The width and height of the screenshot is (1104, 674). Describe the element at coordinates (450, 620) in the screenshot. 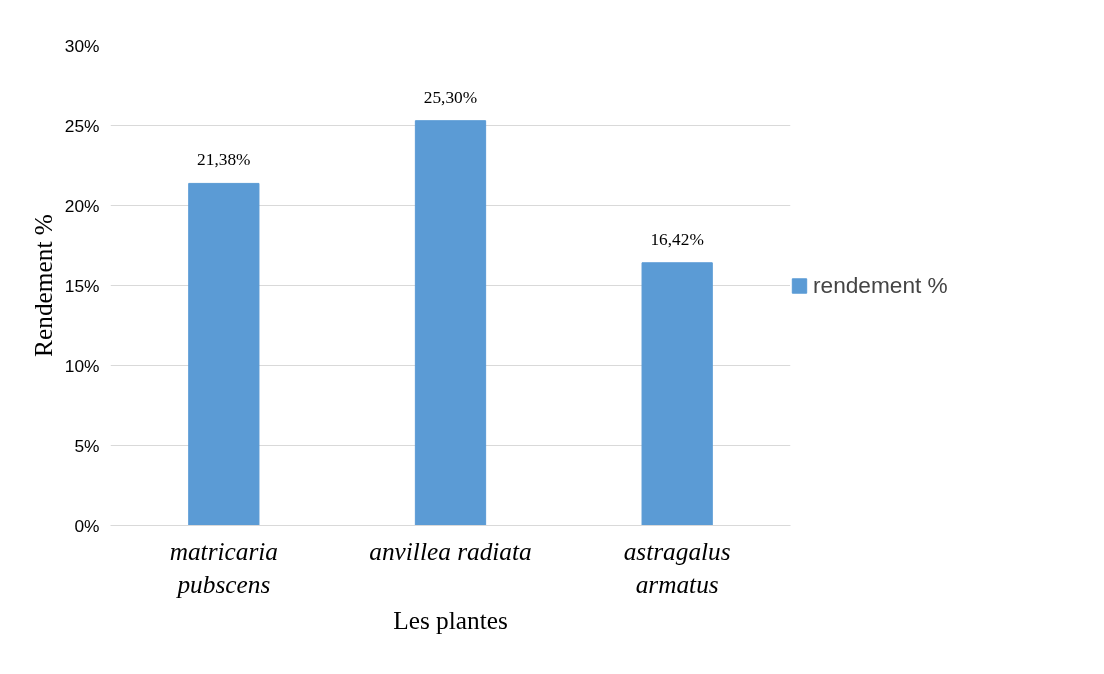

I see `x-axis-title: Les plantes` at that location.